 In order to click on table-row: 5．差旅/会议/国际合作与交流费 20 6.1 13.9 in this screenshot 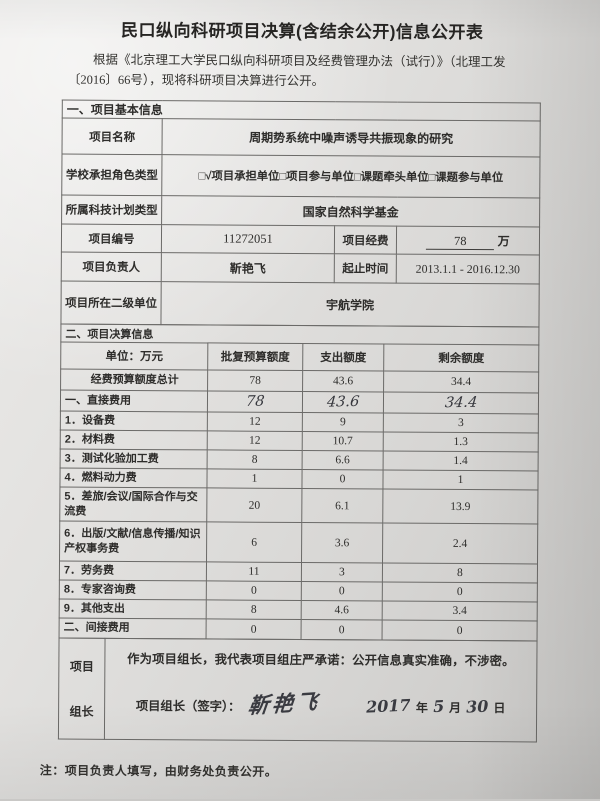, I will do `click(298, 505)`.